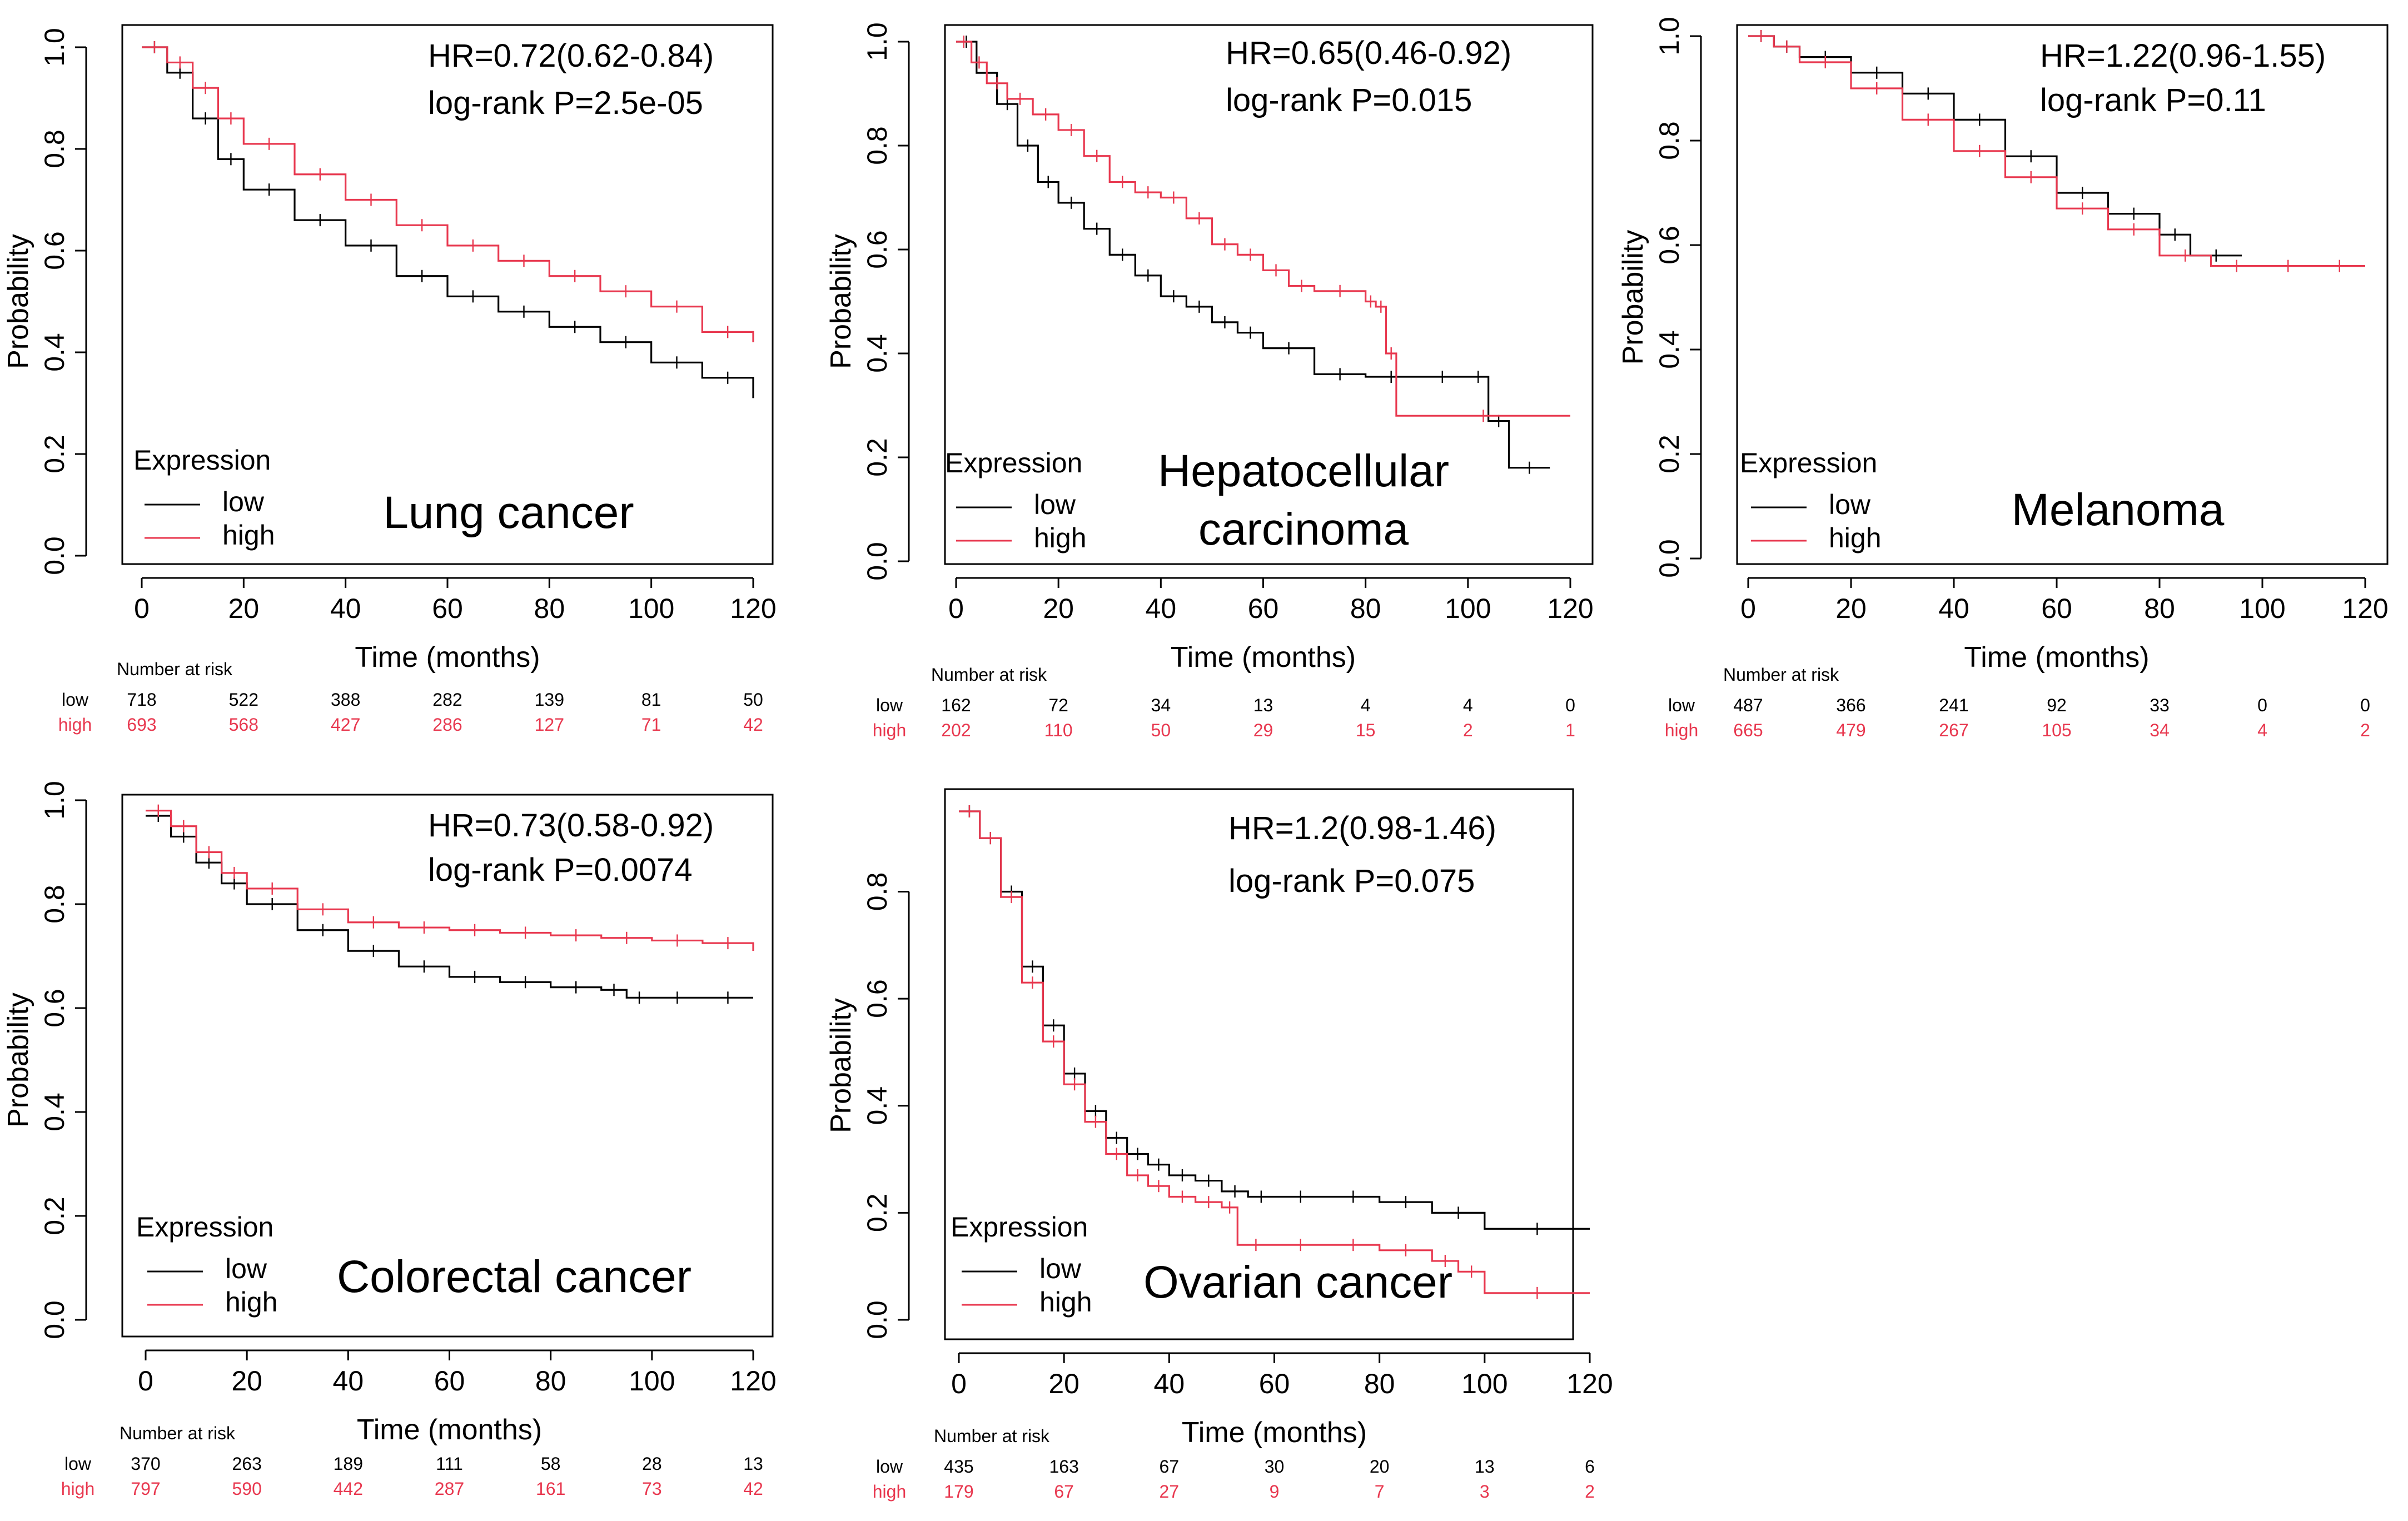 The width and height of the screenshot is (2408, 1521). I want to click on risk-count-low: 282, so click(447, 700).